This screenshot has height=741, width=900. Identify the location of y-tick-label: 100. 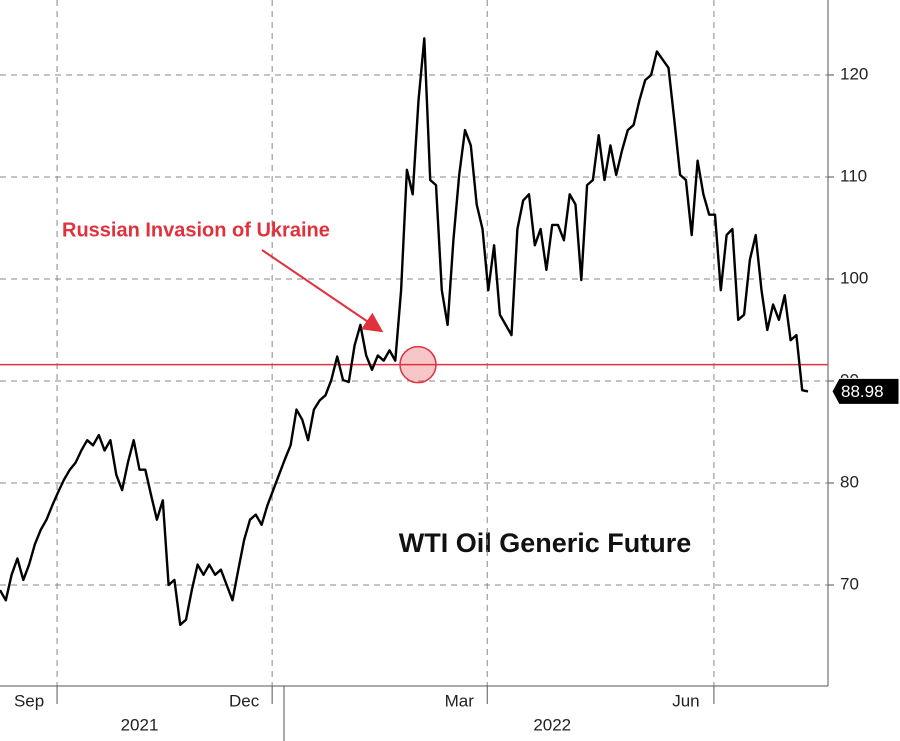
(854, 277).